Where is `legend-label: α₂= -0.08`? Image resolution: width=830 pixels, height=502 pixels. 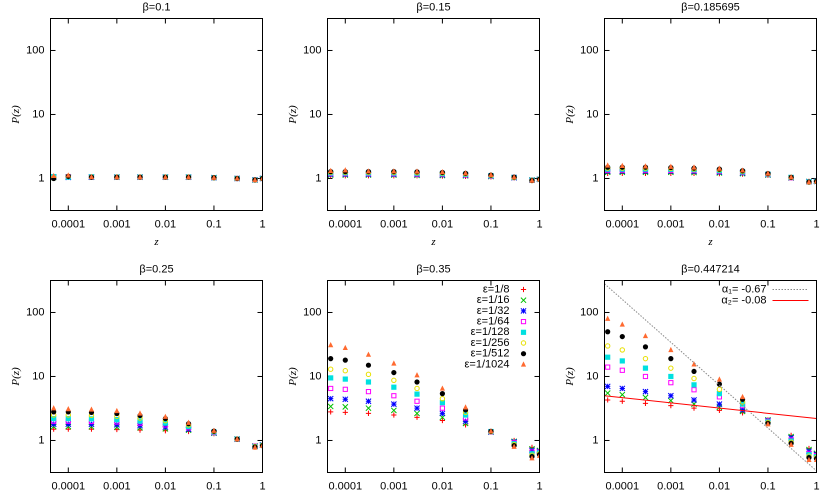 legend-label: α₂= -0.08 is located at coordinates (743, 300).